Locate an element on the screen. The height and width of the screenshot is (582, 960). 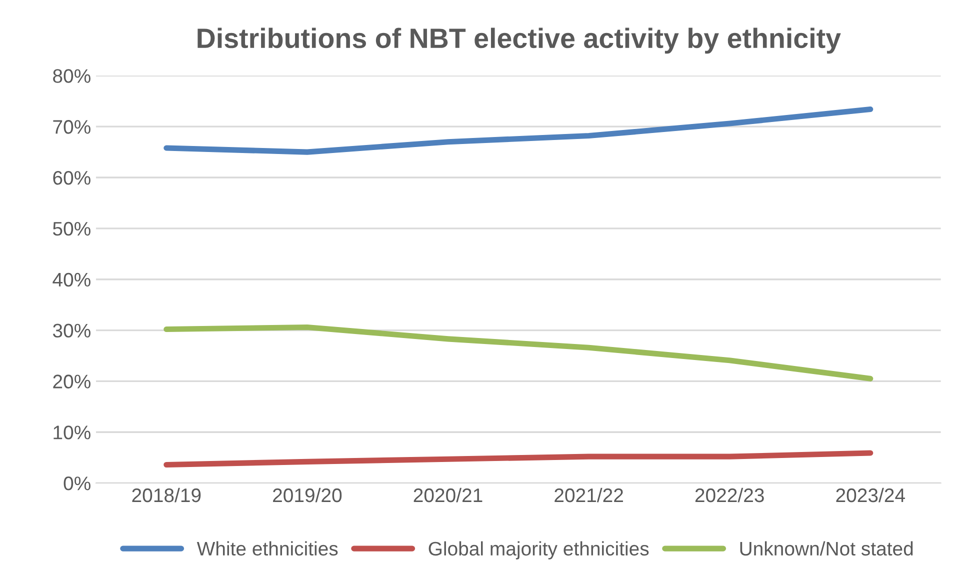
x-tick-label: 2021/22 is located at coordinates (588, 495).